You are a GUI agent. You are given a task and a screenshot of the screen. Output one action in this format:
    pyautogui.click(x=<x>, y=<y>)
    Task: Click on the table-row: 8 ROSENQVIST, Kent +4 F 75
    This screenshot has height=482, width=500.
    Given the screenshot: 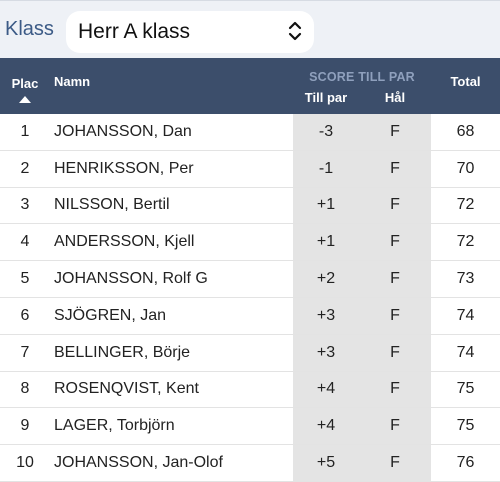 What is the action you would take?
    pyautogui.click(x=250, y=390)
    